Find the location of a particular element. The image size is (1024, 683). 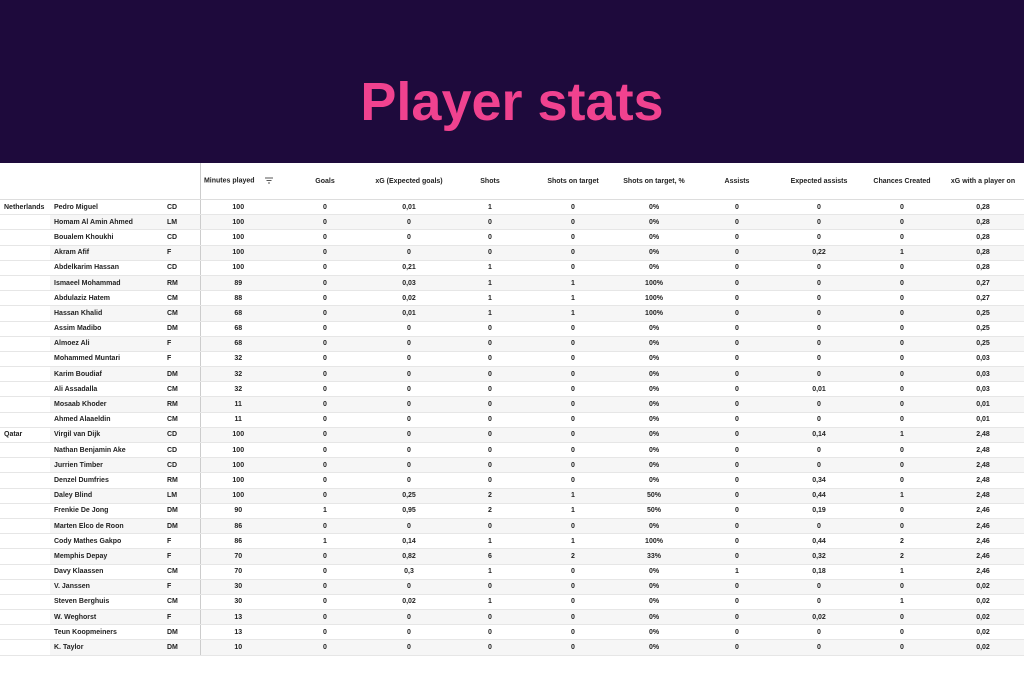

column-header: xG (Expected goals) is located at coordinates (409, 181).